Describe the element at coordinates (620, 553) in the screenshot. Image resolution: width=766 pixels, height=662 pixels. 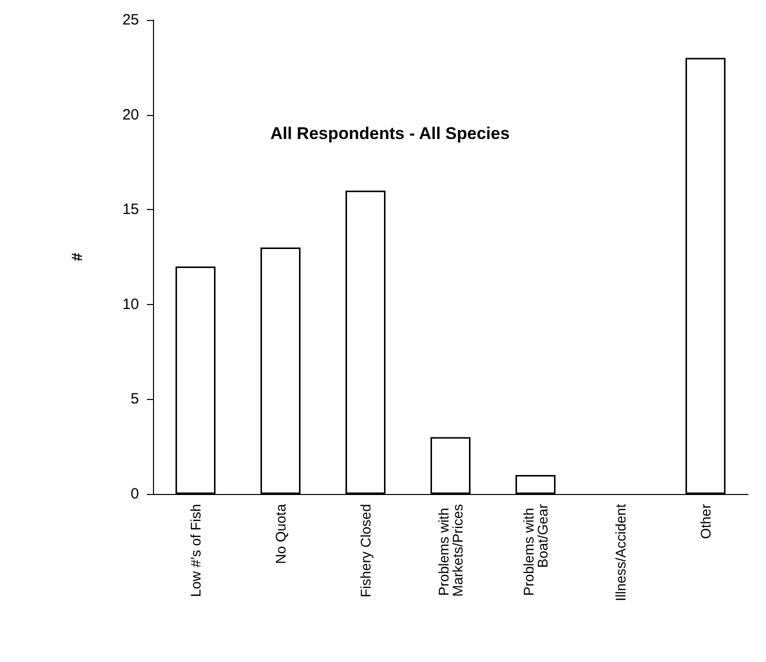
I see `x-tick-label: Illness/Accident` at that location.